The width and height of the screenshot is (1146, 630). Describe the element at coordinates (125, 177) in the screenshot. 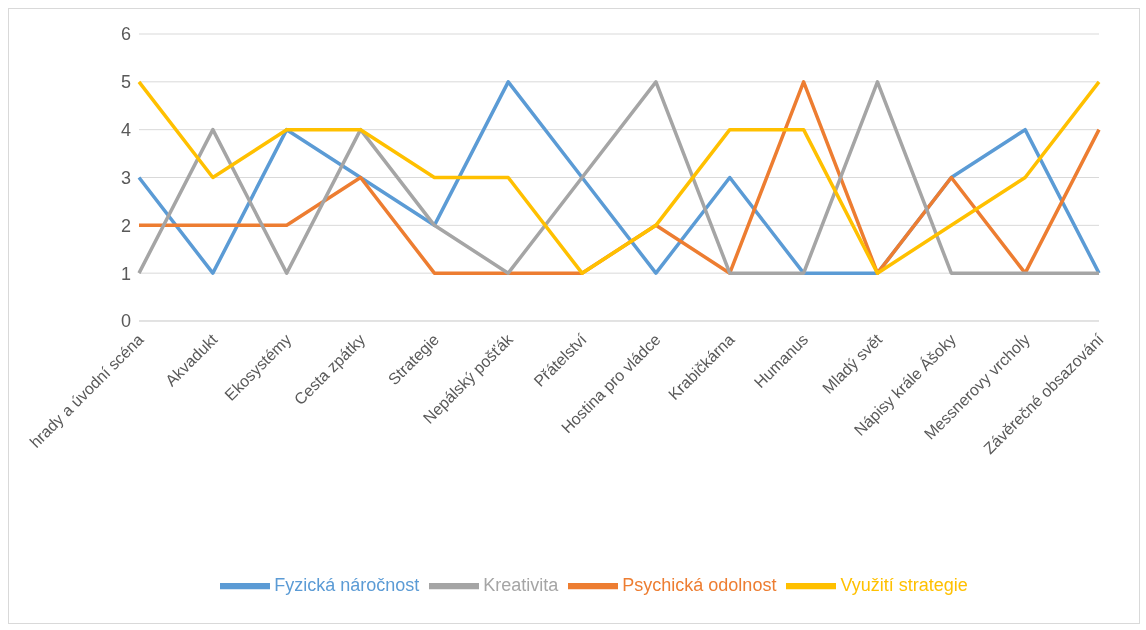

I see `y-tick-label: 3` at that location.